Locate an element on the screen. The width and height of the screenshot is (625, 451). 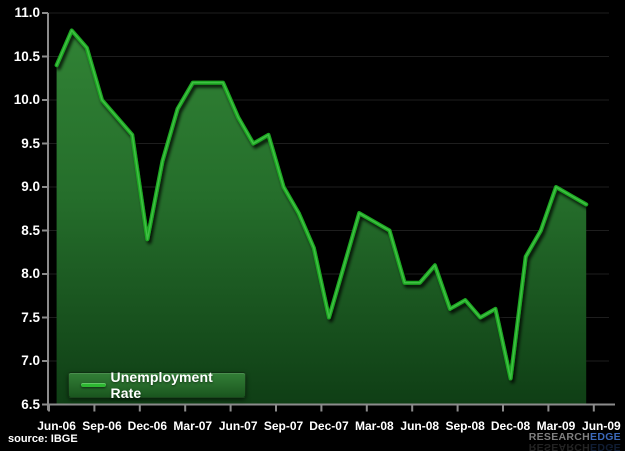
x-tick-label: Jun-09 is located at coordinates (601, 426).